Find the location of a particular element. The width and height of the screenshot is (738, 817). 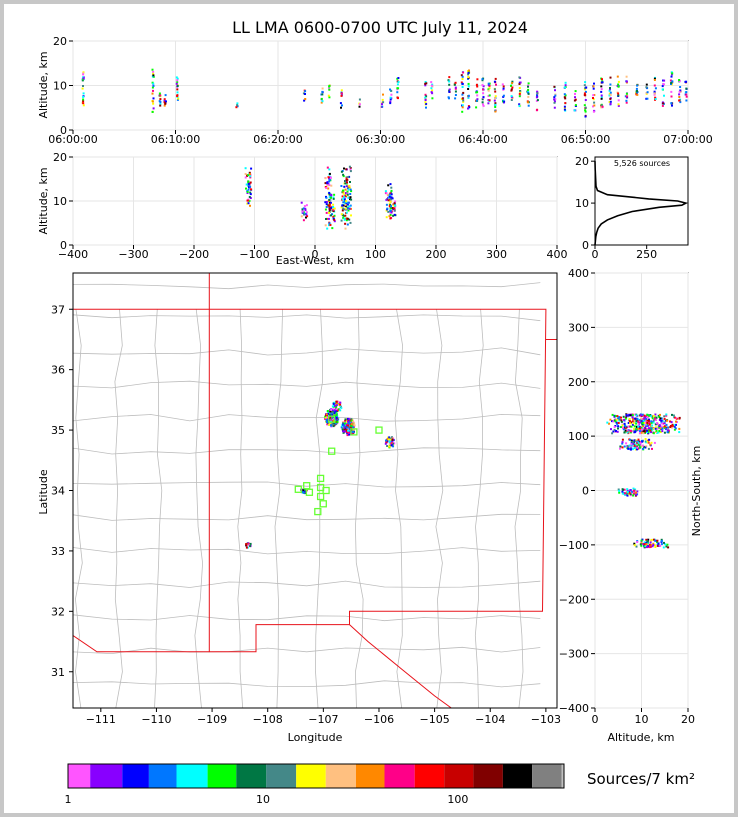

histogram-count-tick-label: 0 is located at coordinates (595, 254).